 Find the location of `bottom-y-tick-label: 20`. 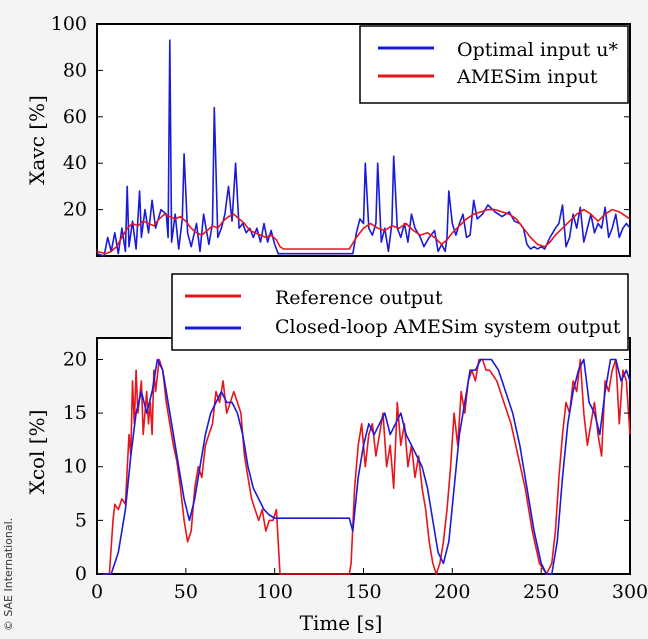

bottom-y-tick-label: 20 is located at coordinates (75, 359).